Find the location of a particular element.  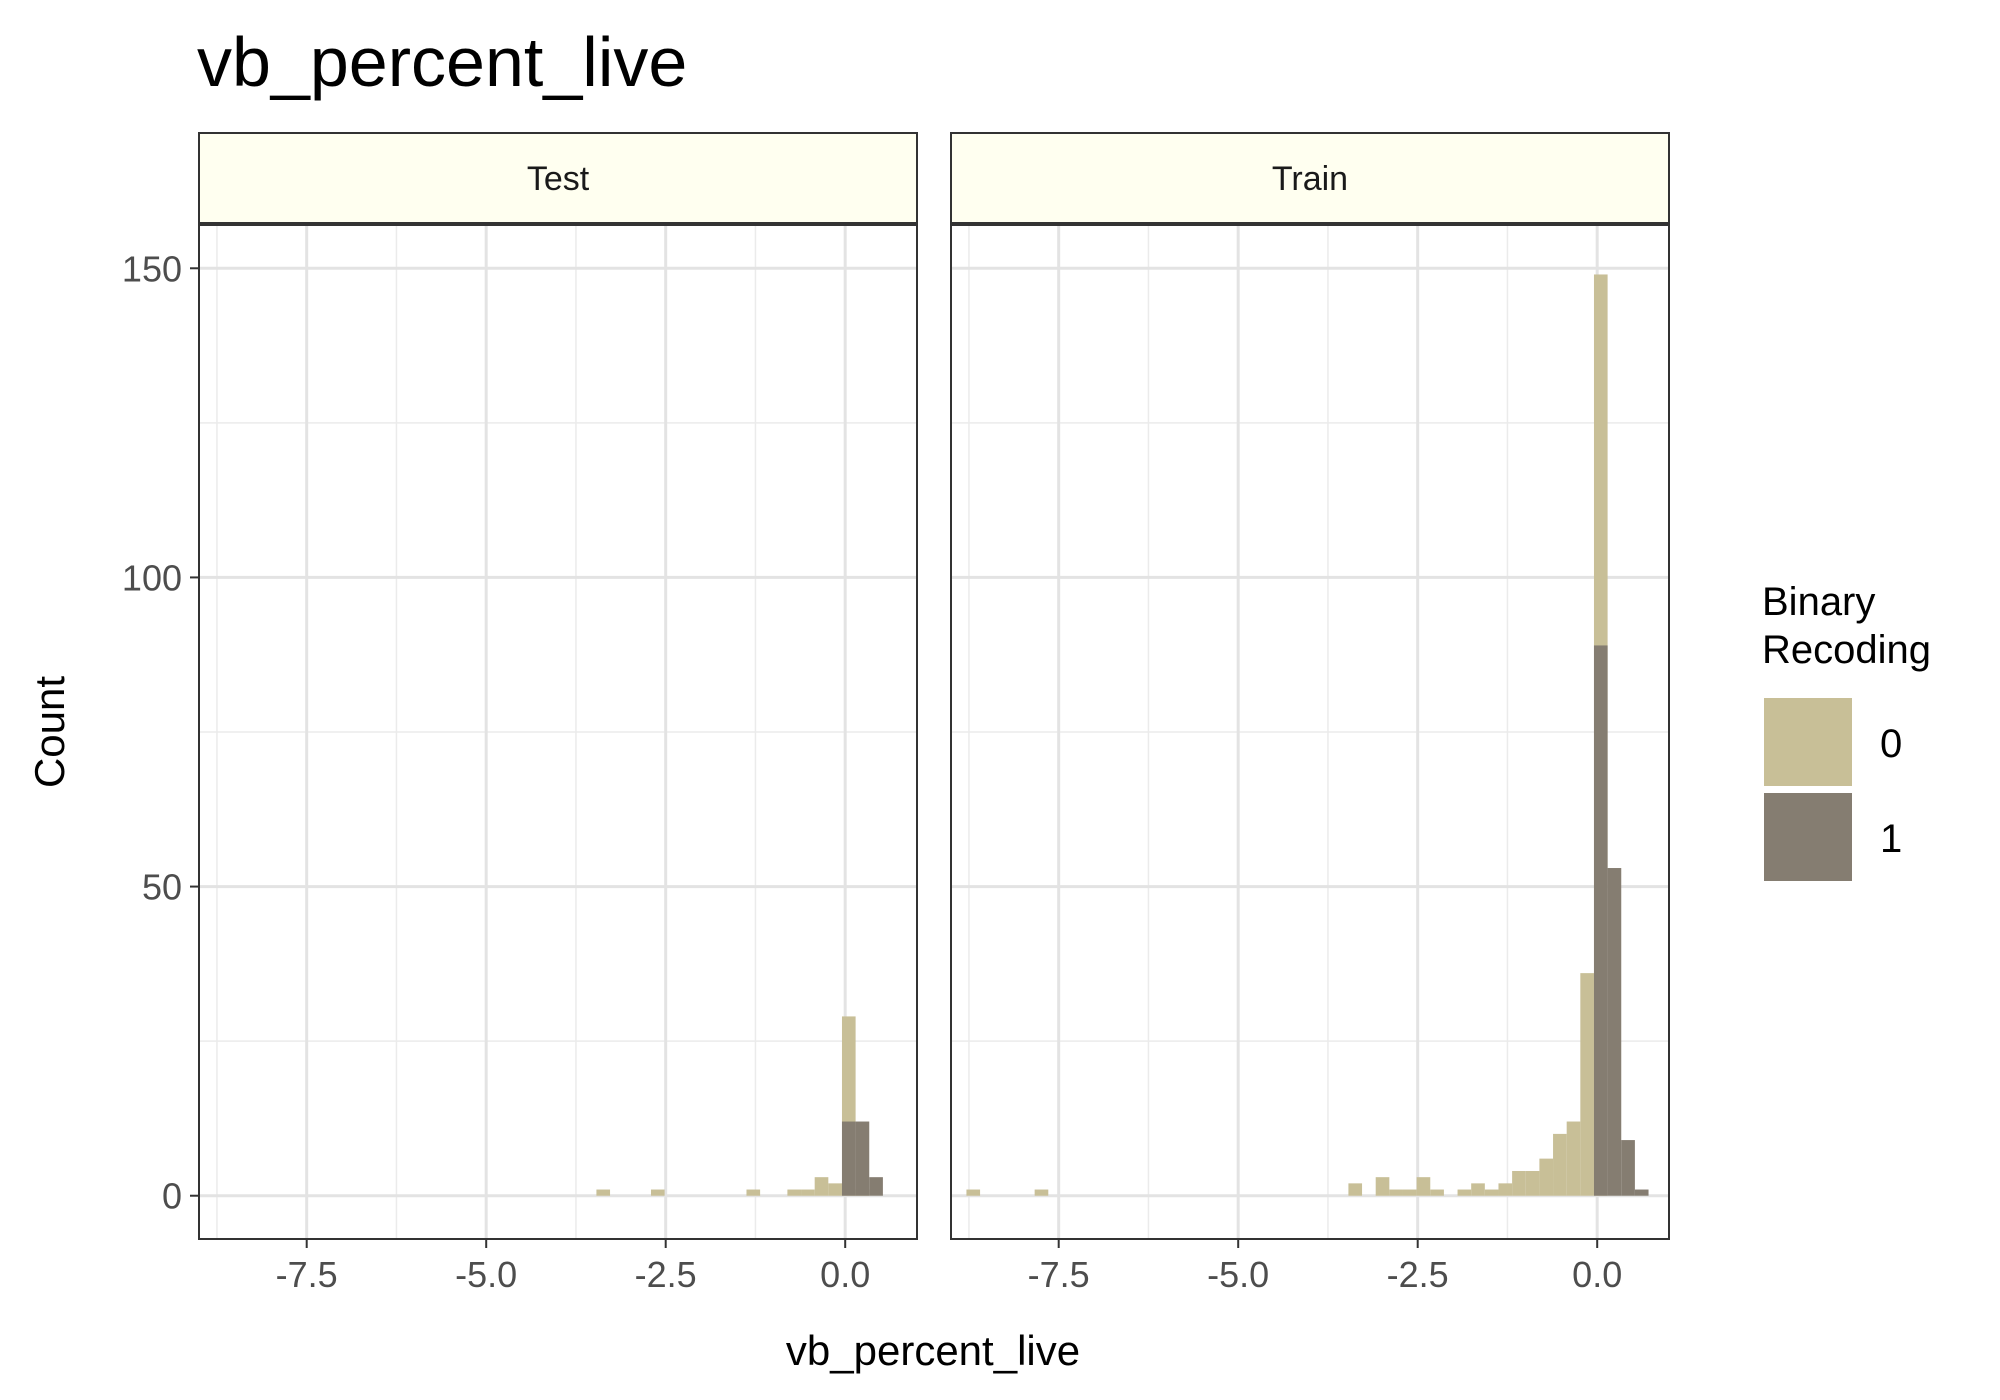

chart-title: vb_percent_live is located at coordinates (442, 62).